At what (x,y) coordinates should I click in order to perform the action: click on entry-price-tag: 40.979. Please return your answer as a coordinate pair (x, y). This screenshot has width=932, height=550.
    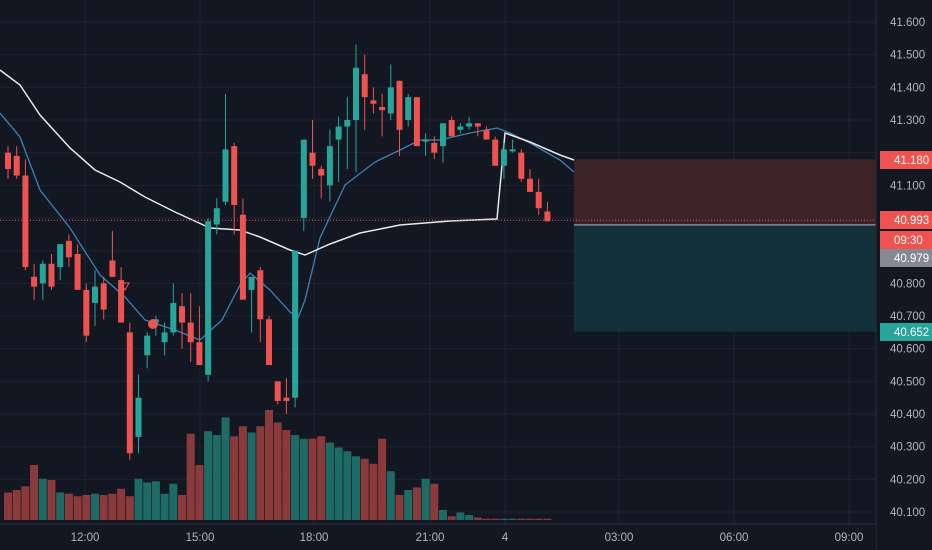
    Looking at the image, I should click on (906, 258).